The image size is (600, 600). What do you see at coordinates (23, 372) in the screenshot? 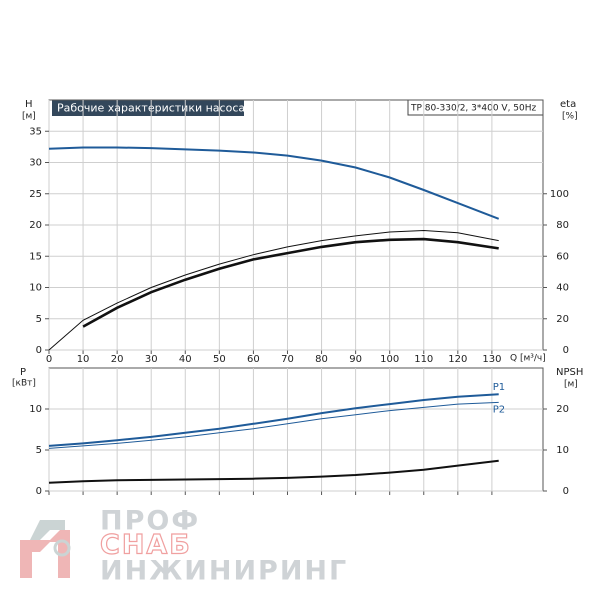
I see `y-axis-label: P` at bounding box center [23, 372].